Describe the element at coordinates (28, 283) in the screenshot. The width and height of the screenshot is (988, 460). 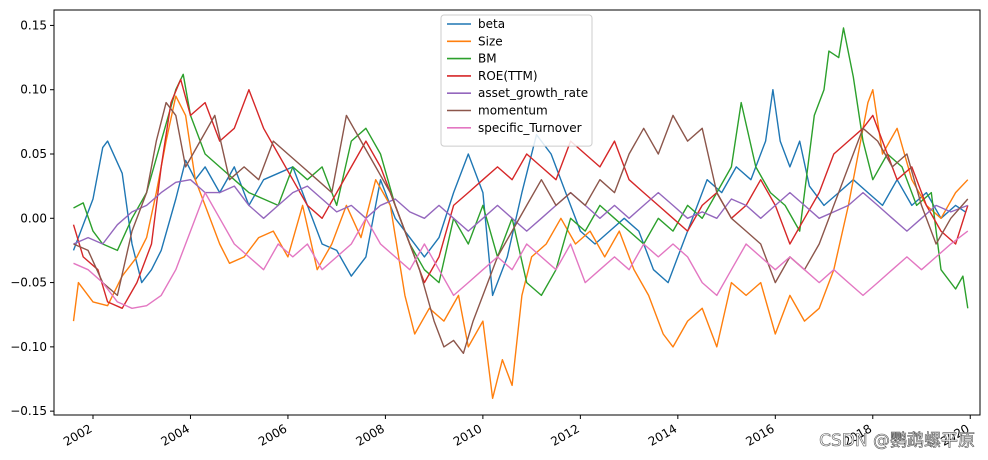
I see `y-tick-label: −0.05` at that location.